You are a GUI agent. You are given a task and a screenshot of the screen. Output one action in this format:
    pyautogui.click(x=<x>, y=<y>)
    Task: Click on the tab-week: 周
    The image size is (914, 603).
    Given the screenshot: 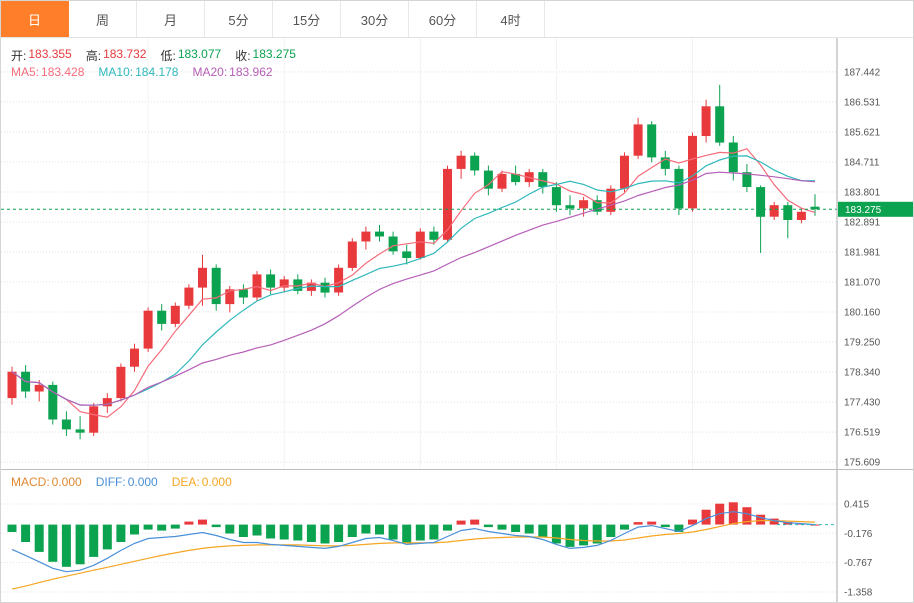 What is the action you would take?
    pyautogui.click(x=103, y=19)
    